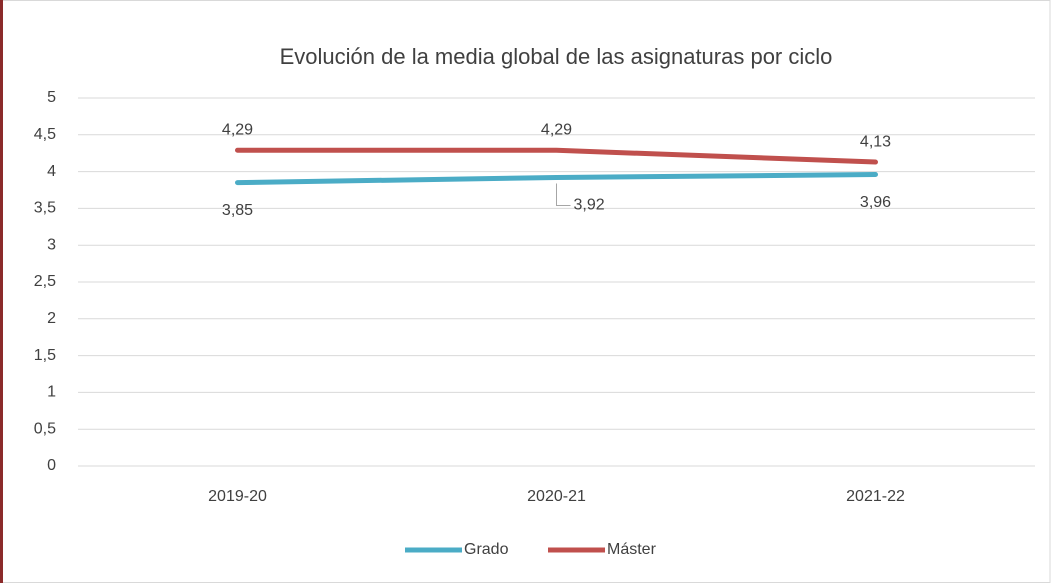 The height and width of the screenshot is (583, 1051). What do you see at coordinates (875, 141) in the screenshot?
I see `data-label: 4,13` at bounding box center [875, 141].